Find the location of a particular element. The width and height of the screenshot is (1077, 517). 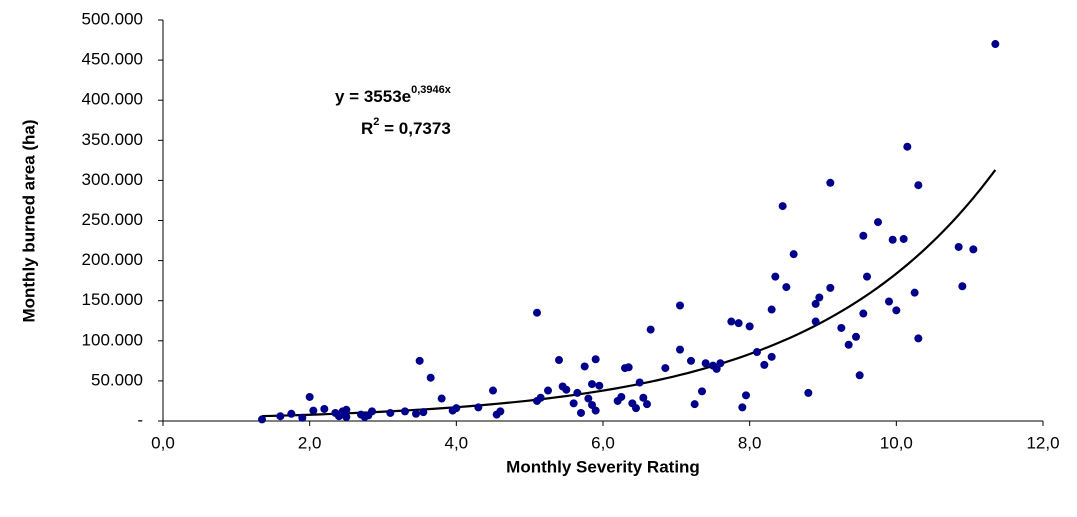

r-squared-symbol: R is located at coordinates (367, 128).